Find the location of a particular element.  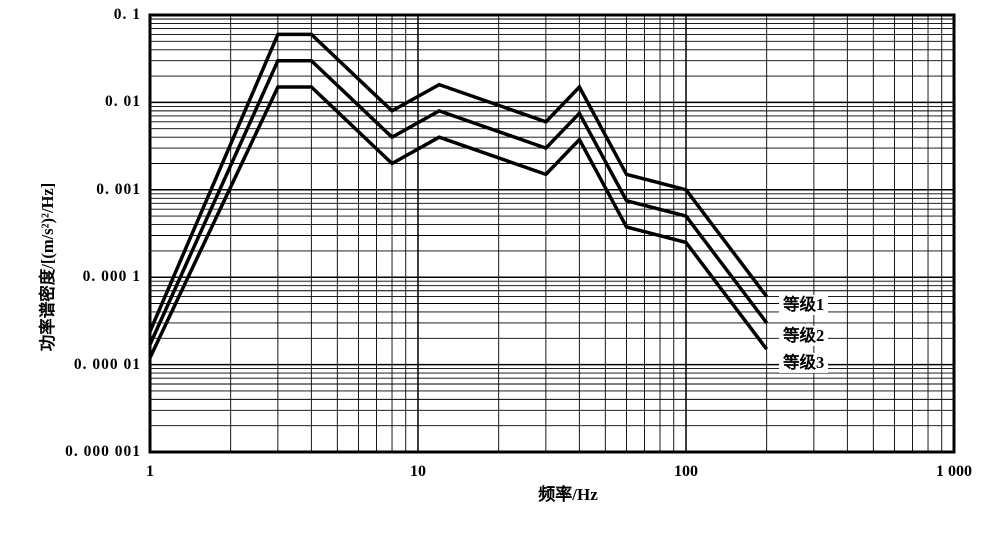

legend-label-3: 等级3 is located at coordinates (804, 363).